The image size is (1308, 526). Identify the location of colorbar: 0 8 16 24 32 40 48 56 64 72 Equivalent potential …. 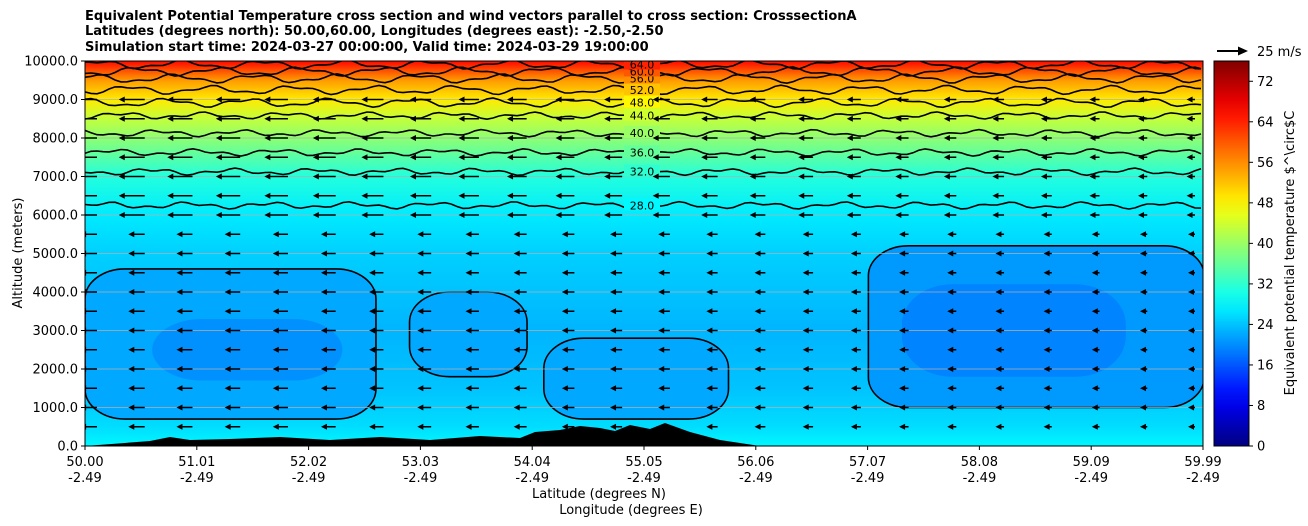
(1255, 257).